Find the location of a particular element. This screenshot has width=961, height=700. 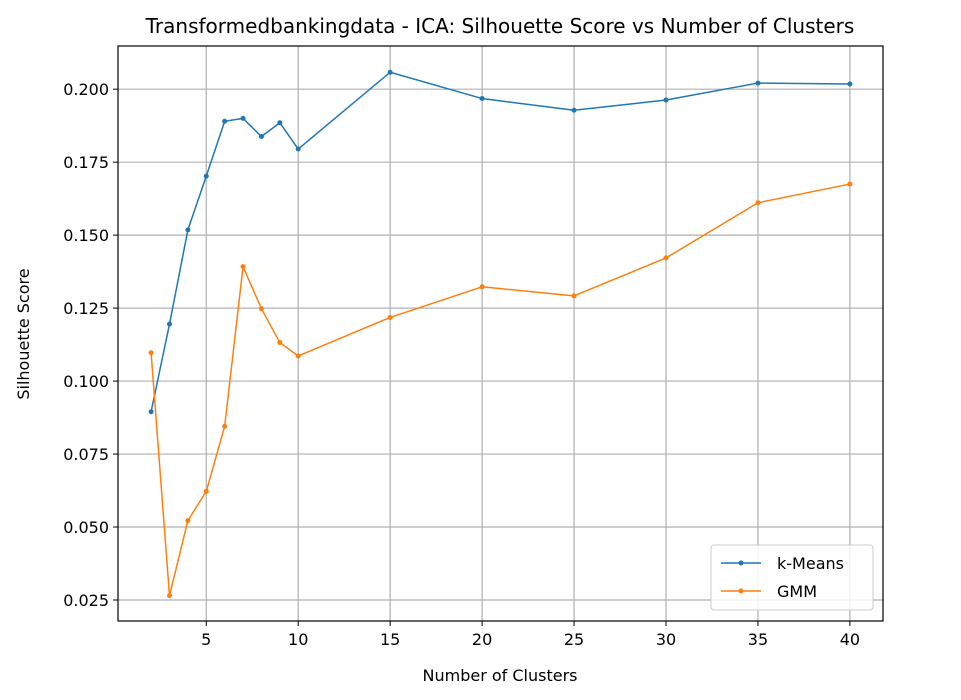

x-tick-label: 10 is located at coordinates (298, 639).